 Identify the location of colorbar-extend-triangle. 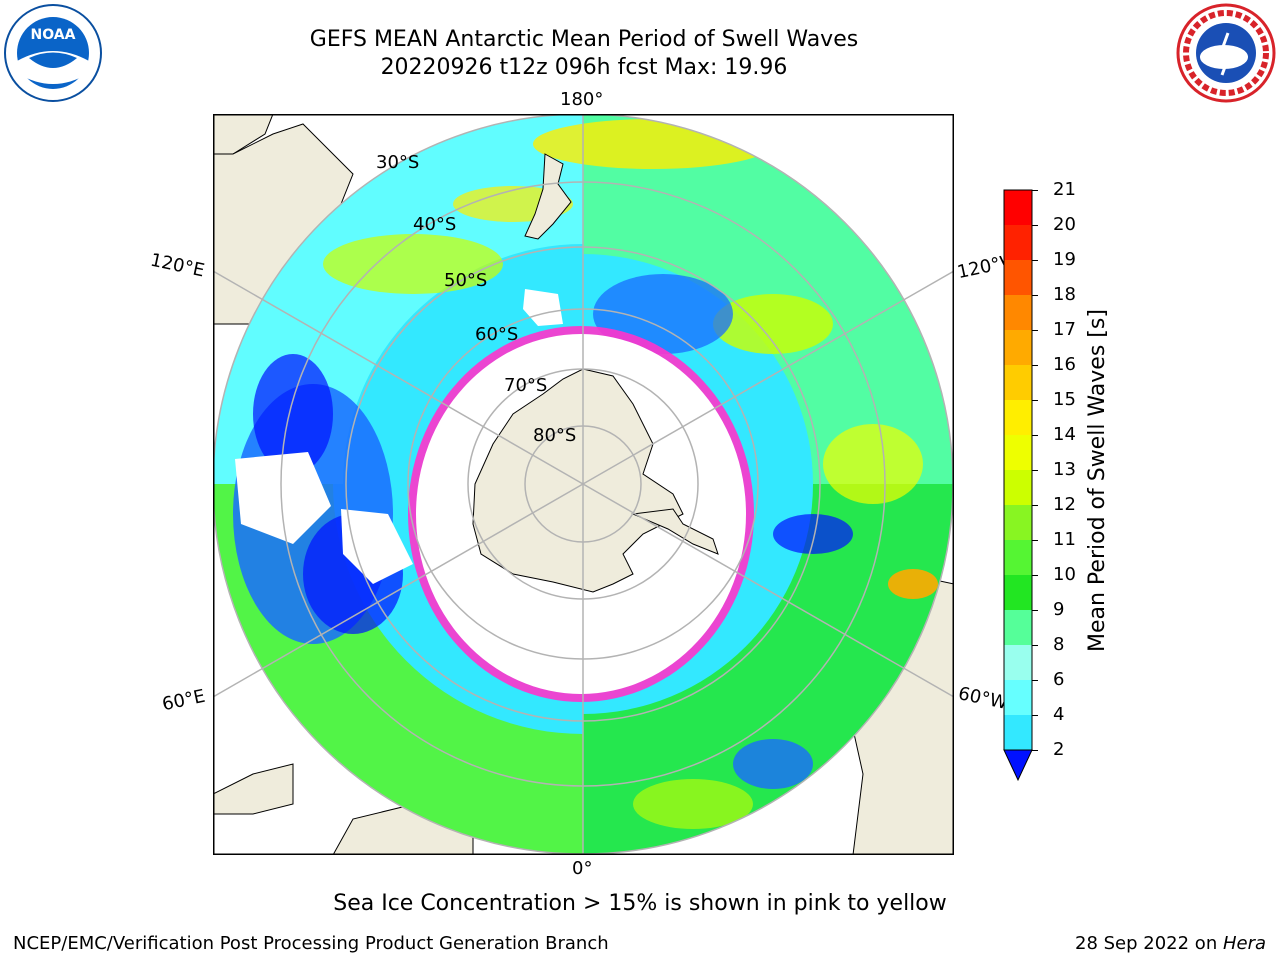
(1018, 765).